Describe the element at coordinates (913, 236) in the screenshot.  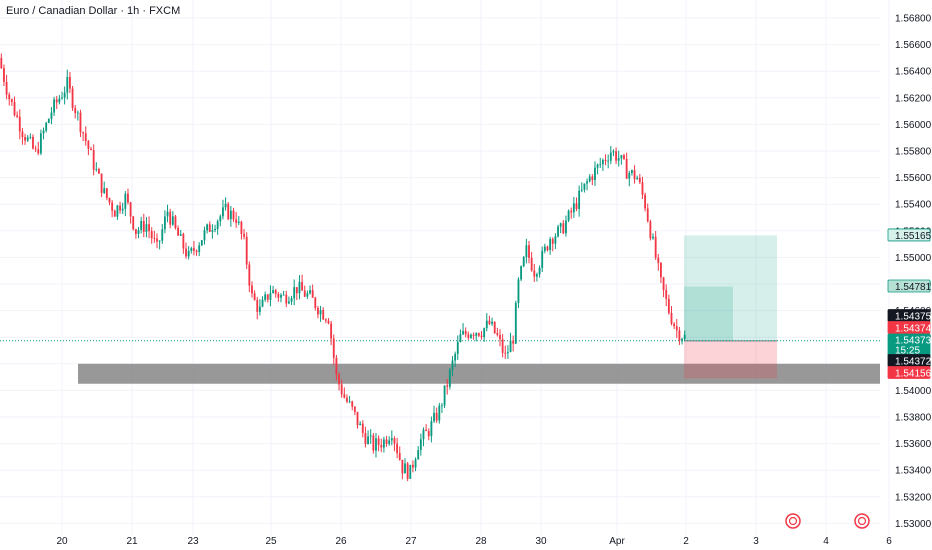
I see `price-badge-text: 1.55165` at that location.